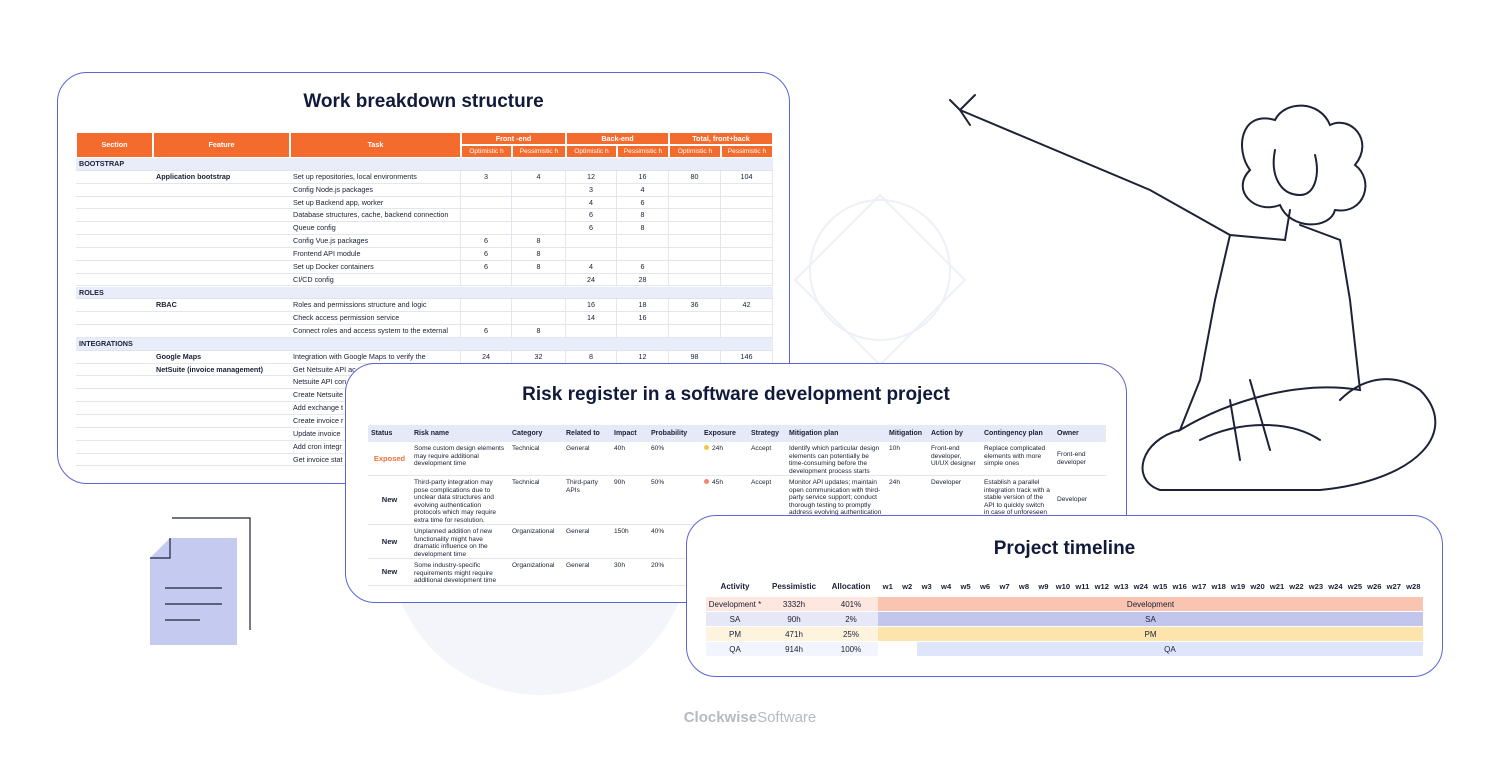 This screenshot has width=1500, height=758. I want to click on timeline-title: Project timeline, so click(1064, 548).